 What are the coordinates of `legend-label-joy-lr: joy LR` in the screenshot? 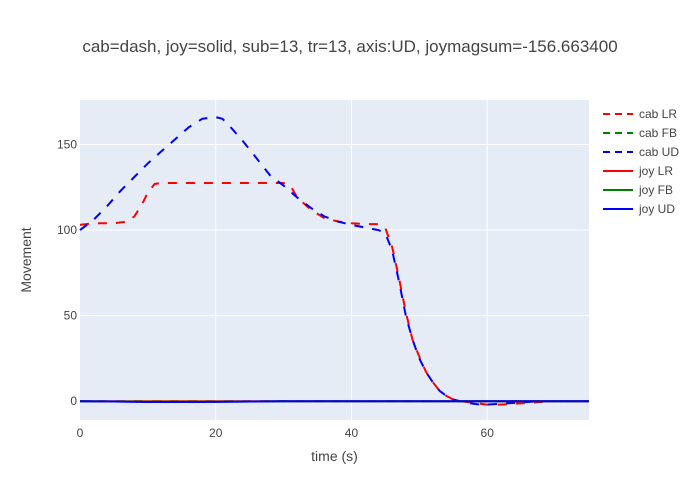 It's located at (655, 171).